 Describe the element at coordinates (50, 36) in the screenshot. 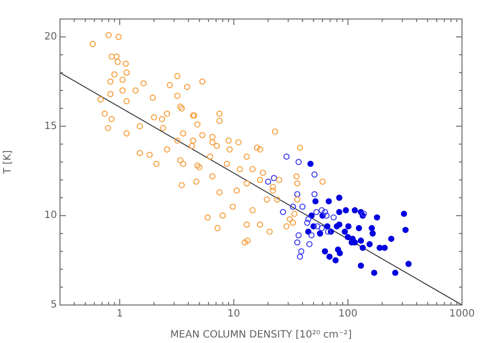

I see `y-tick-label: 20` at that location.